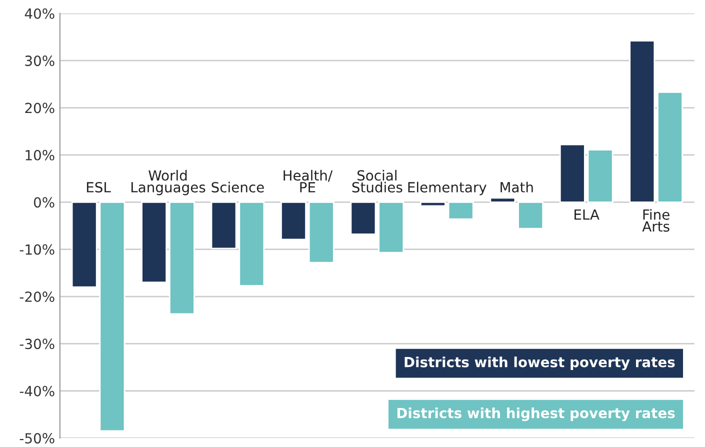 This screenshot has height=447, width=705. Describe the element at coordinates (539, 363) in the screenshot. I see `text: Districts with lowest poverty rates` at that location.